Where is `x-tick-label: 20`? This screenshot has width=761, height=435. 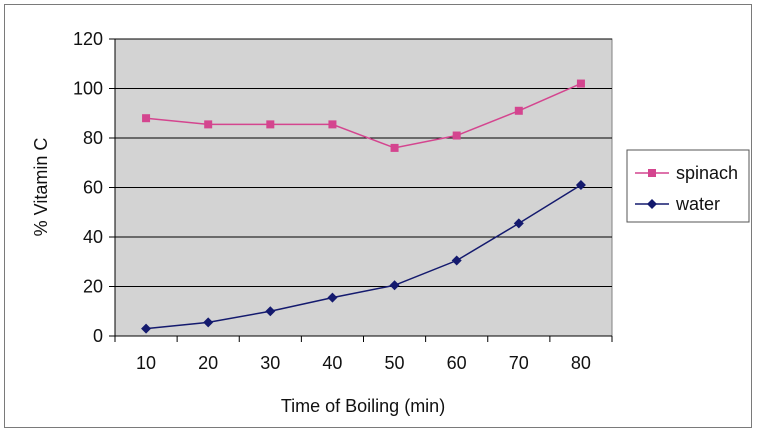
x-tick-label: 20 is located at coordinates (208, 363).